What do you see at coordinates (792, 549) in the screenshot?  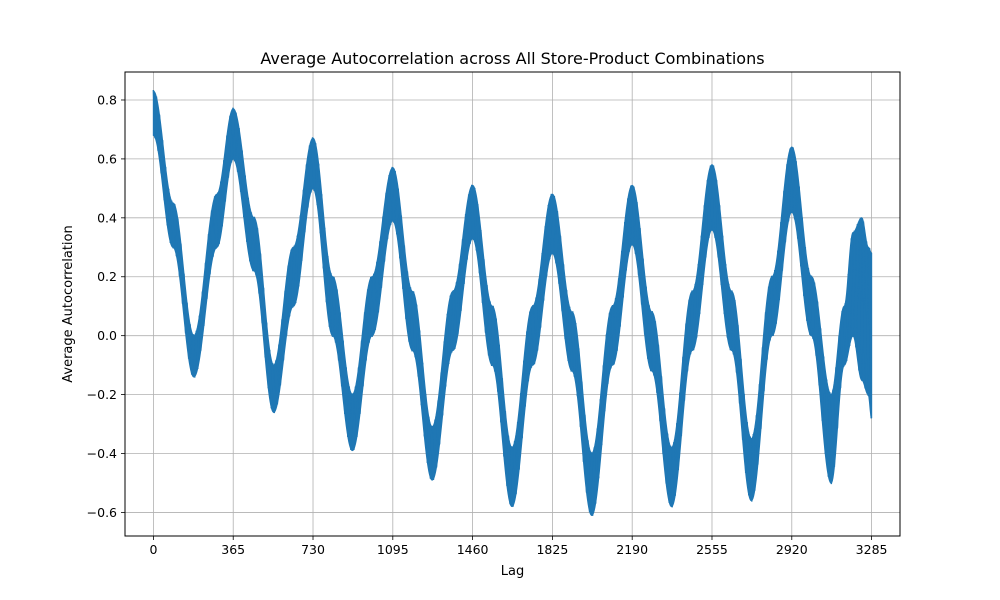 I see `x-tick-label: 2920` at bounding box center [792, 549].